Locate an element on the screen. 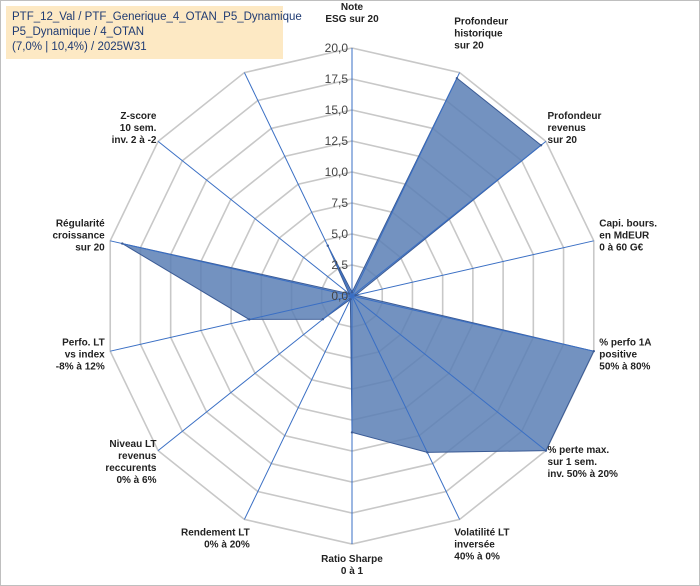 The height and width of the screenshot is (586, 700). tick-label-3: 7,5 is located at coordinates (339, 203).